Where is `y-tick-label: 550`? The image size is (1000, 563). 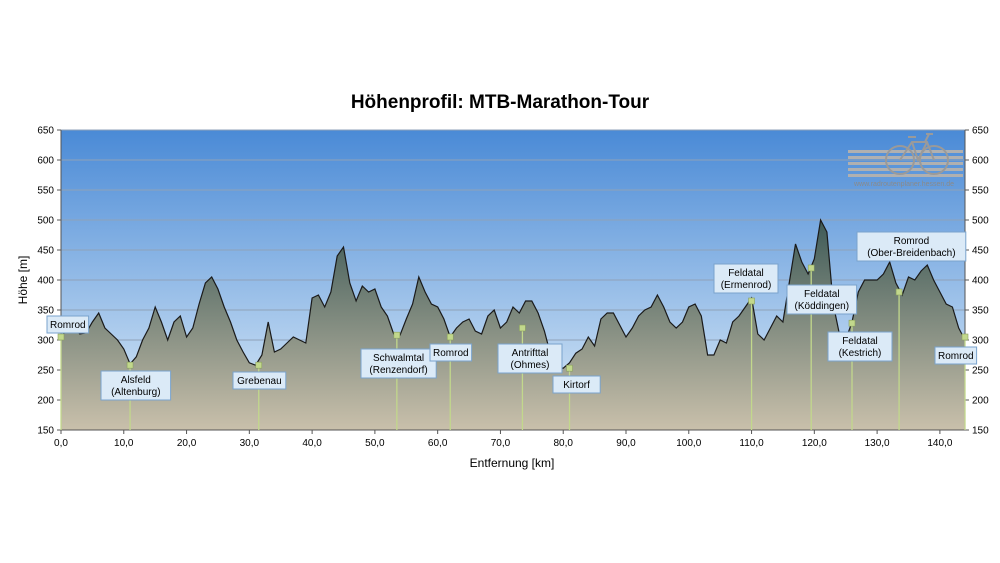
y-tick-label: 550 is located at coordinates (45, 191).